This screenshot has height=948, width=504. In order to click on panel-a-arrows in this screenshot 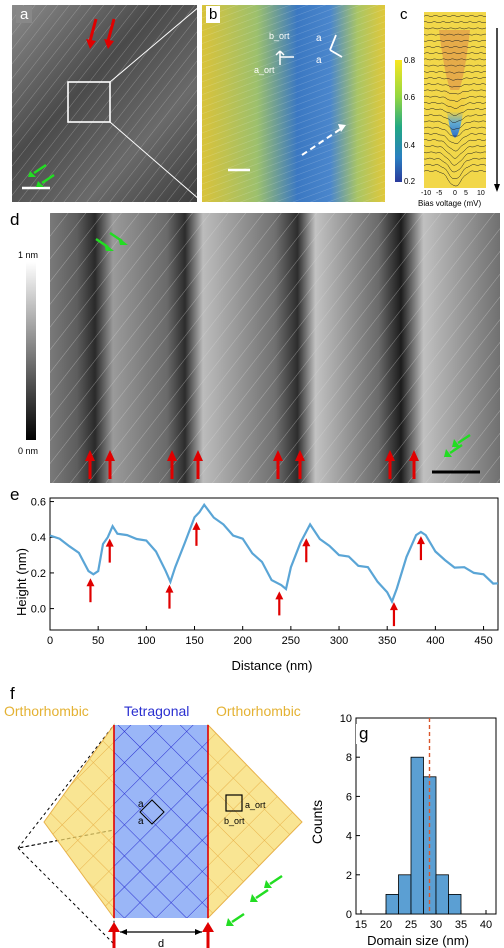, I will do `click(72, 102)`.